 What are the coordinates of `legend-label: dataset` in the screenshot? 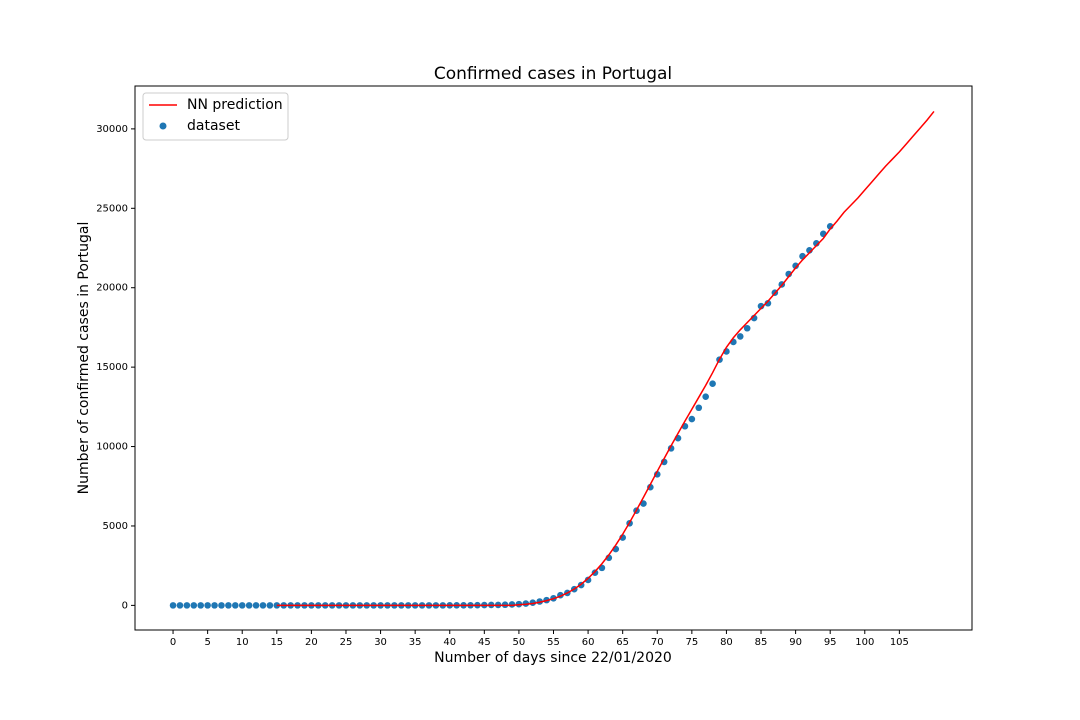 It's located at (213, 126).